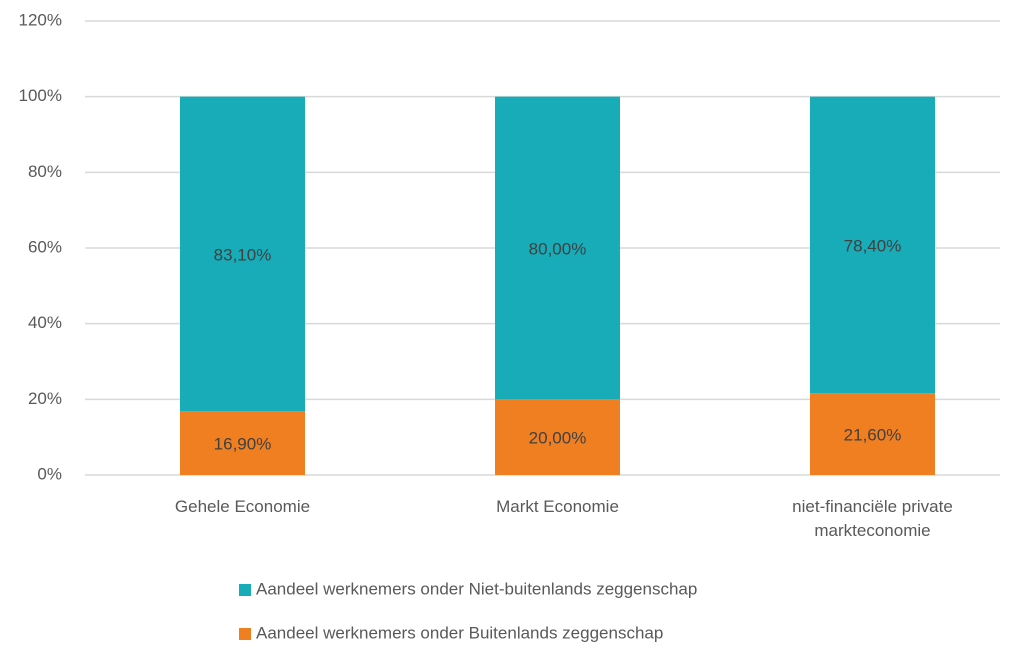  What do you see at coordinates (45, 322) in the screenshot?
I see `y-tick-label: 40%` at bounding box center [45, 322].